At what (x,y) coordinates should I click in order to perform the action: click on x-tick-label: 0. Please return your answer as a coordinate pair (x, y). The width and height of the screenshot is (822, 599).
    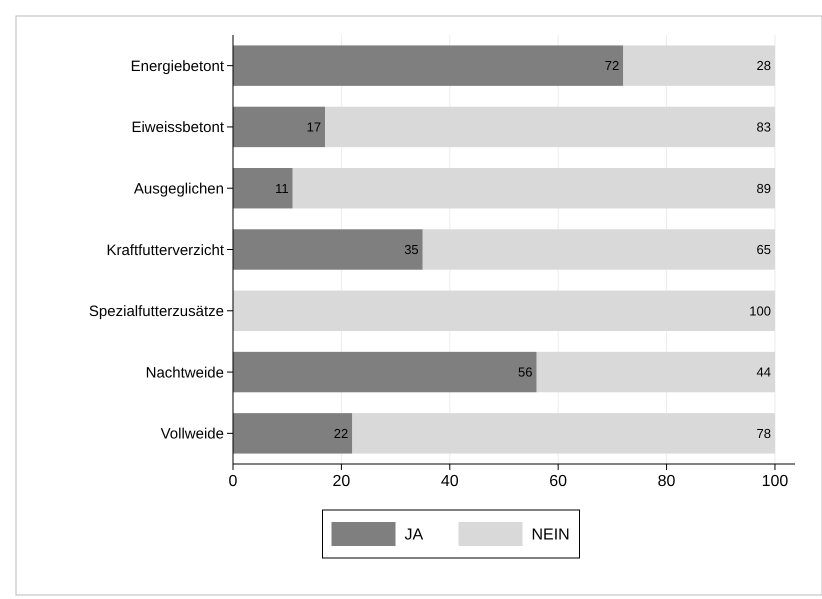
    Looking at the image, I should click on (233, 481).